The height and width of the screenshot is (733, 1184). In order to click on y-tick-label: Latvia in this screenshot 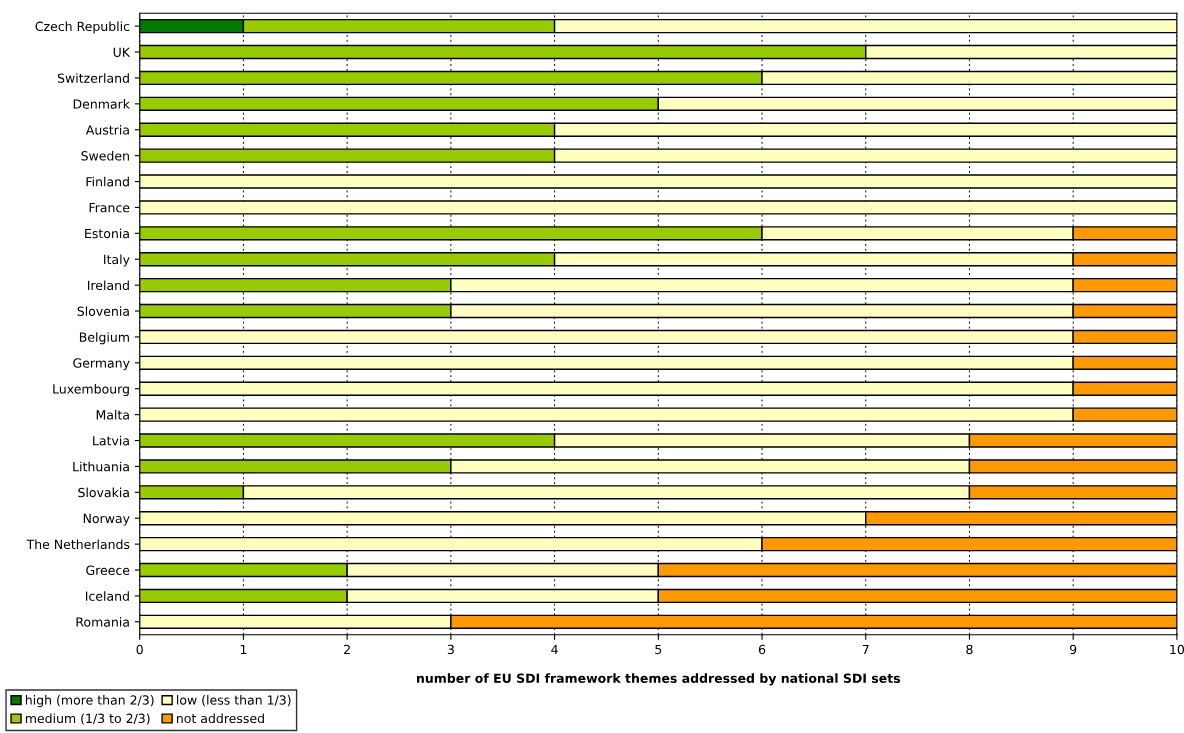, I will do `click(111, 440)`.